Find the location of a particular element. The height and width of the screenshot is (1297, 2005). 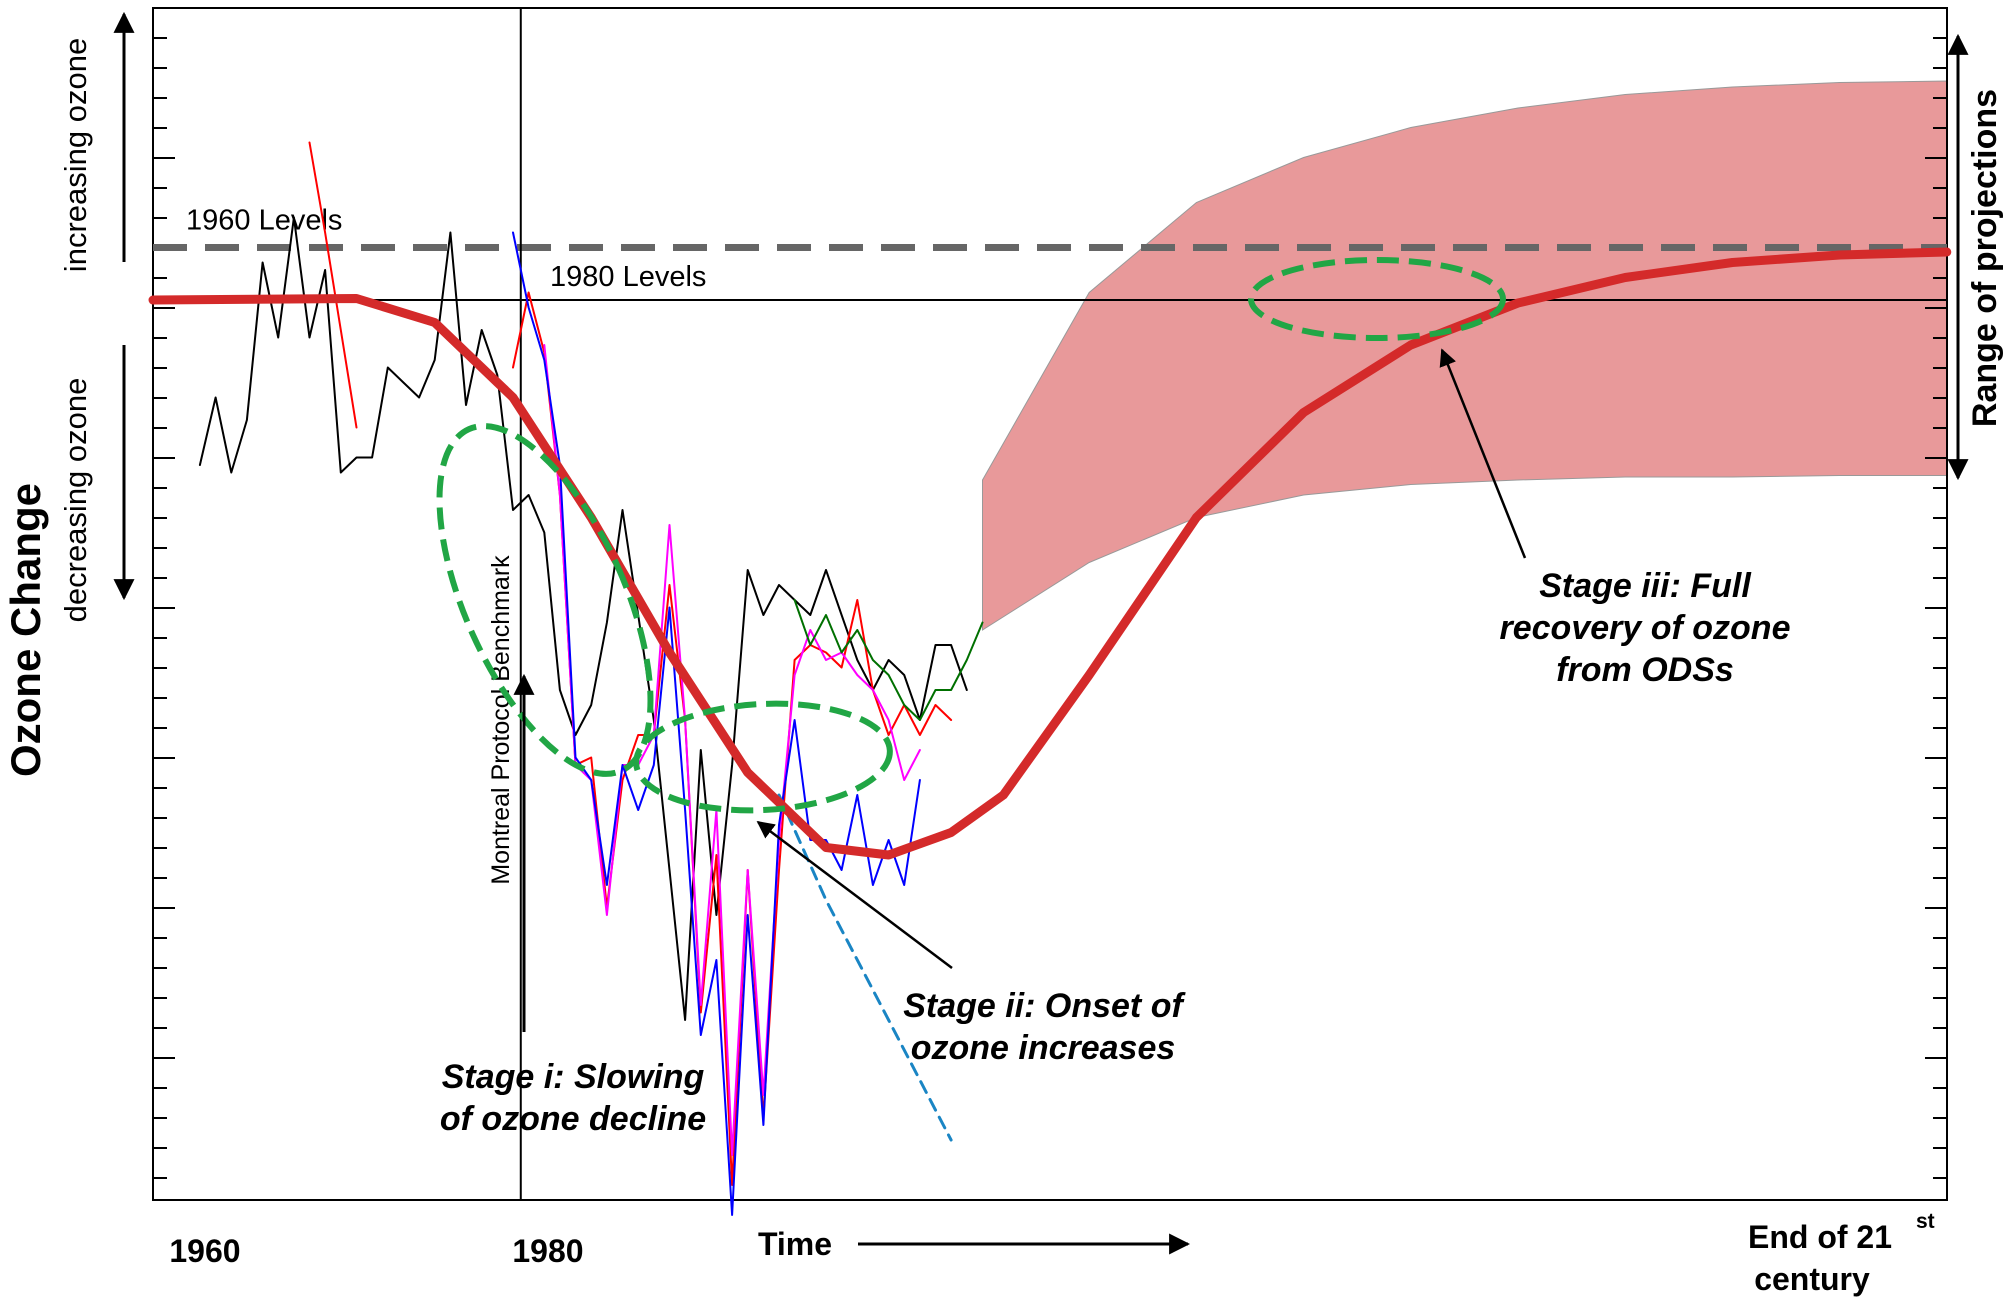

x-axis-title: Time is located at coordinates (795, 1244).